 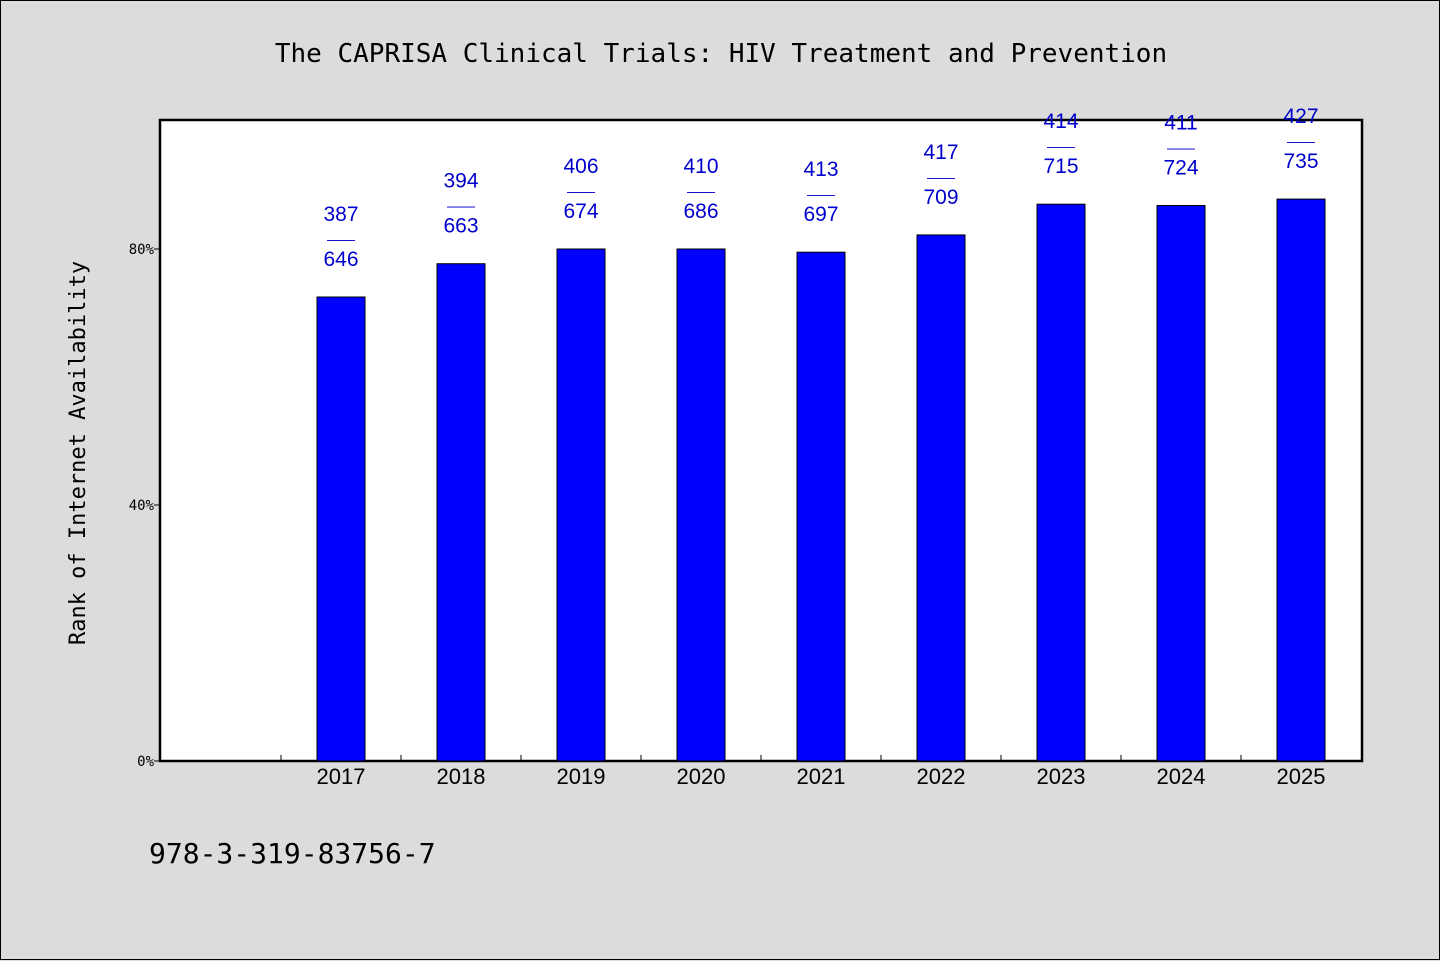 What do you see at coordinates (581, 505) in the screenshot?
I see `bar-2019` at bounding box center [581, 505].